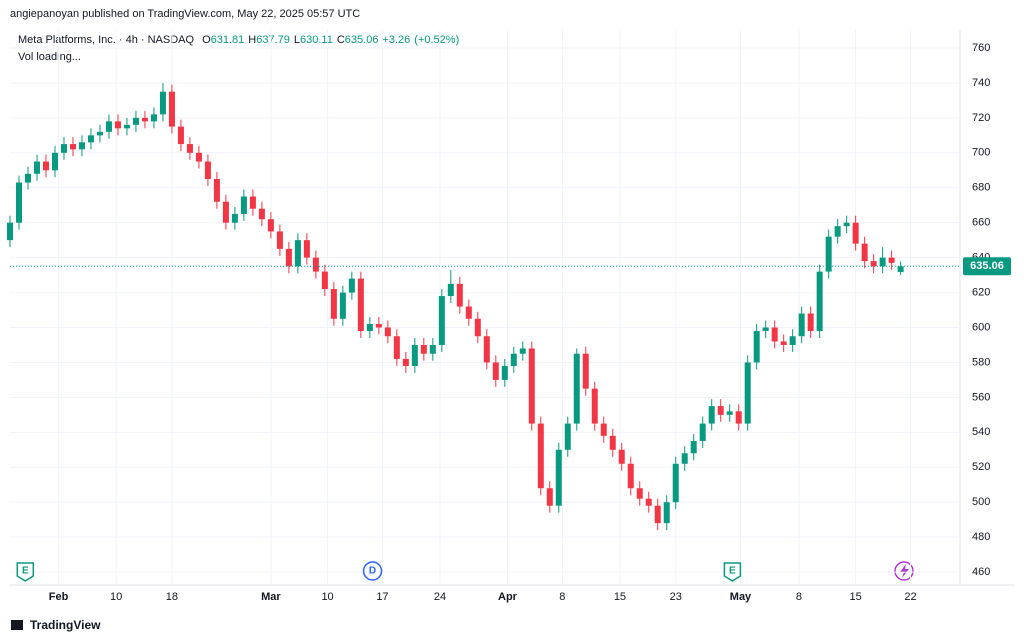  Describe the element at coordinates (981, 537) in the screenshot. I see `y-tick-label: 480` at that location.